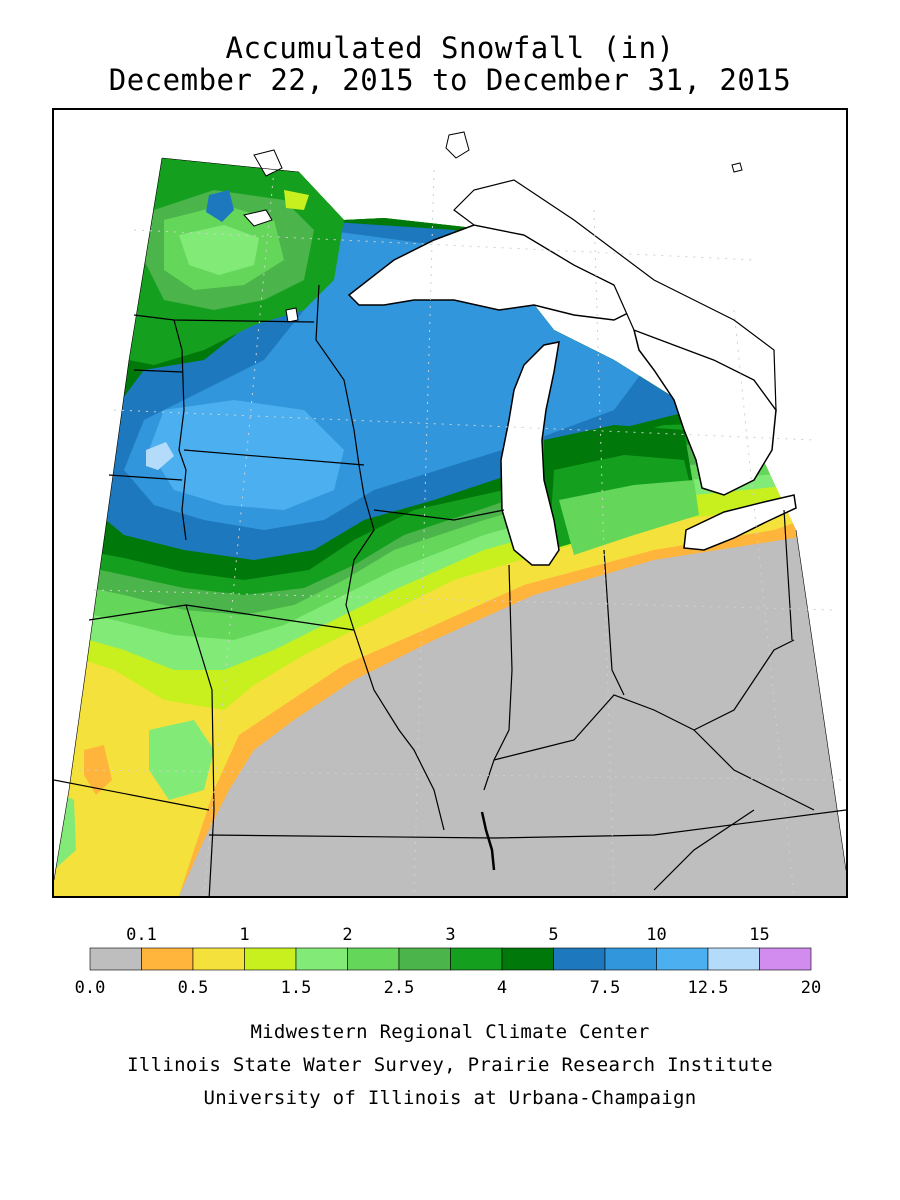  I want to click on canada-land, so click(615, 295).